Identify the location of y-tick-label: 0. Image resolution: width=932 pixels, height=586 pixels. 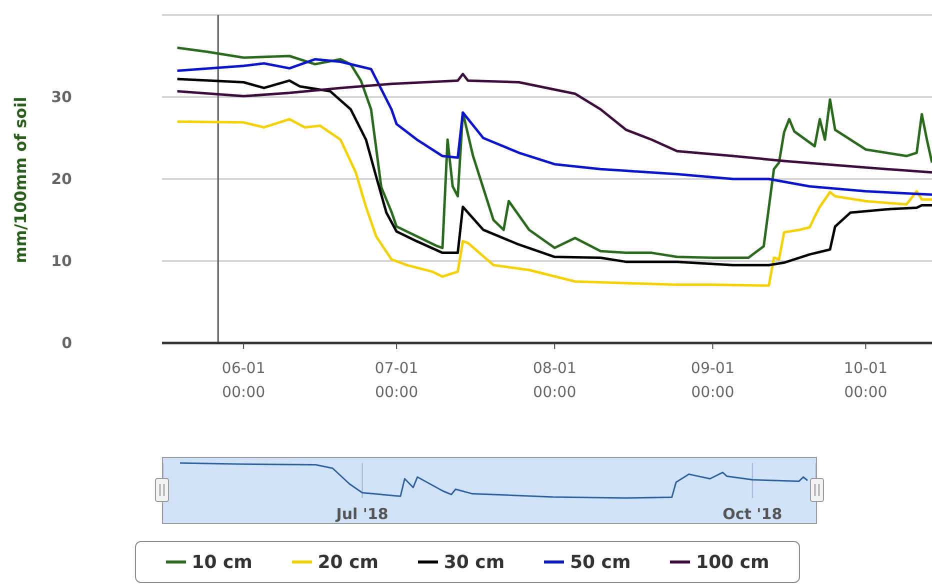
(67, 343).